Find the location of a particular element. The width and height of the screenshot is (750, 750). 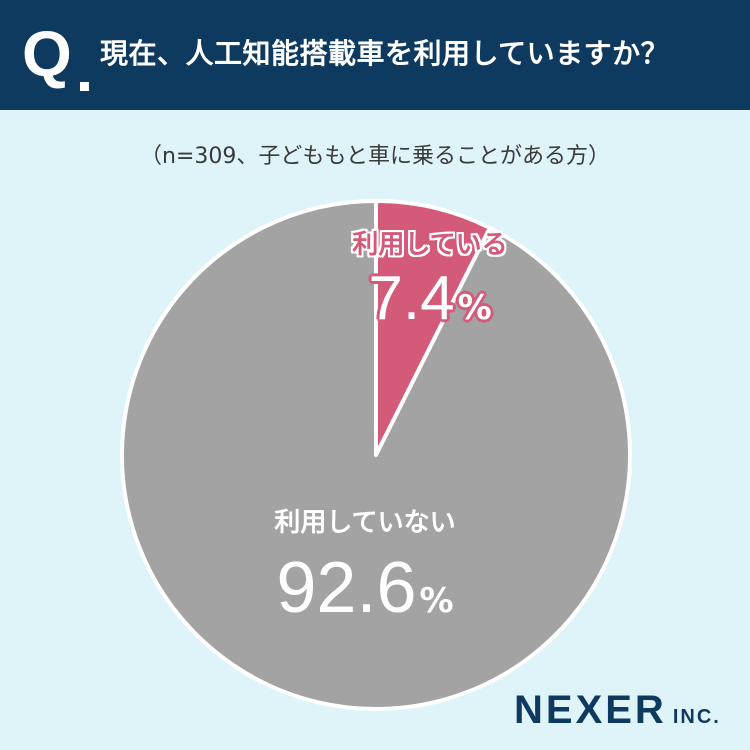

slice-label-using: 利用している 7.4% is located at coordinates (430, 279).